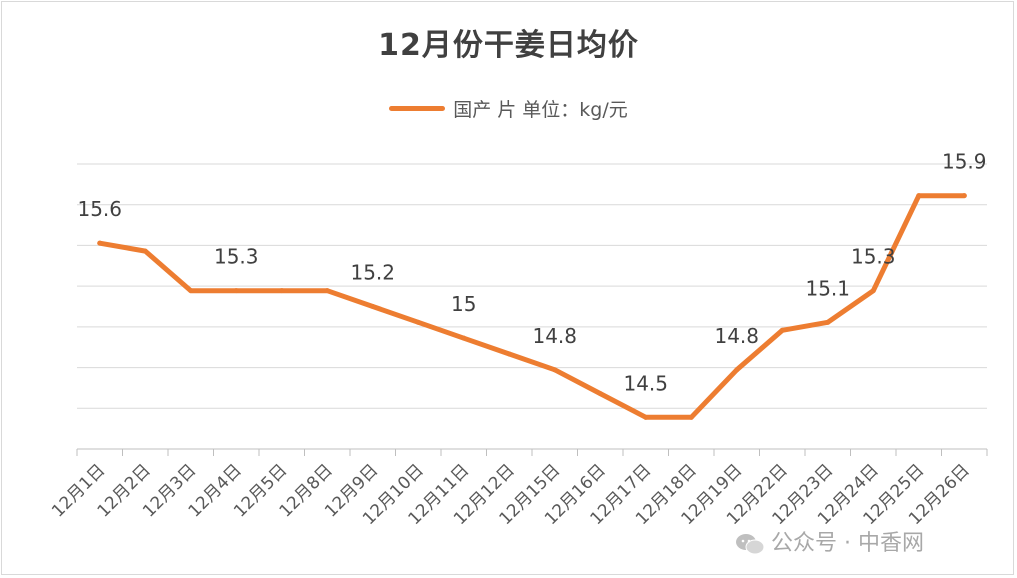 Image resolution: width=1017 pixels, height=578 pixels. I want to click on data-label: 15, so click(463, 304).